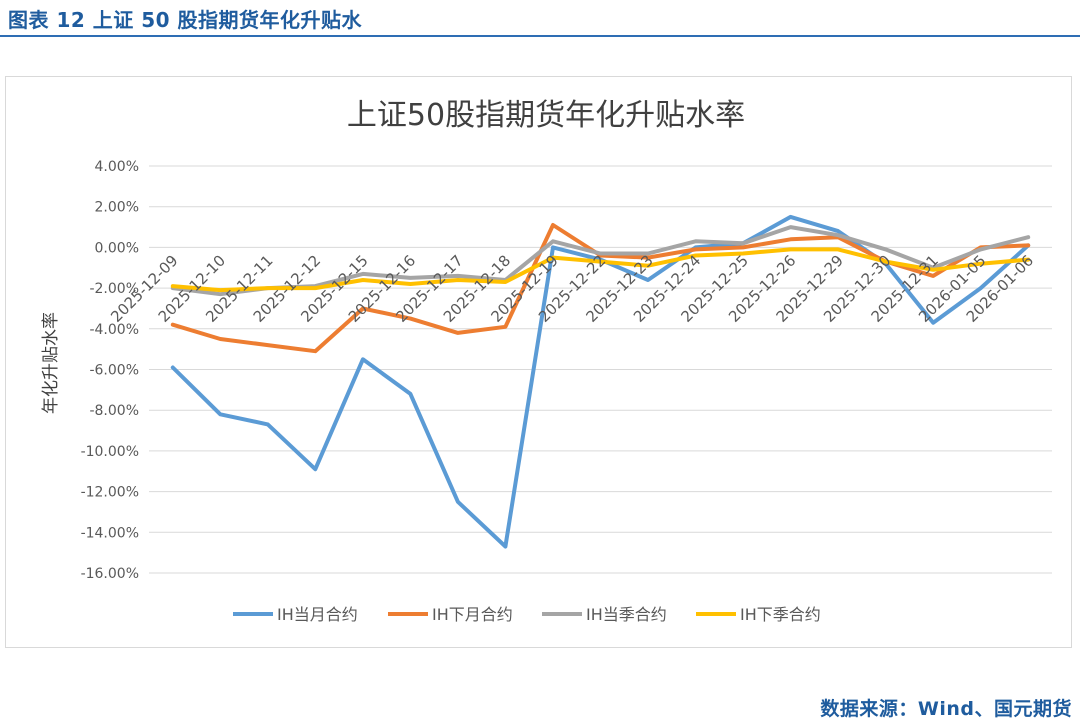 This screenshot has height=723, width=1080. Describe the element at coordinates (946, 709) in the screenshot. I see `data-source: 数据来源：Wind、国元期货` at that location.